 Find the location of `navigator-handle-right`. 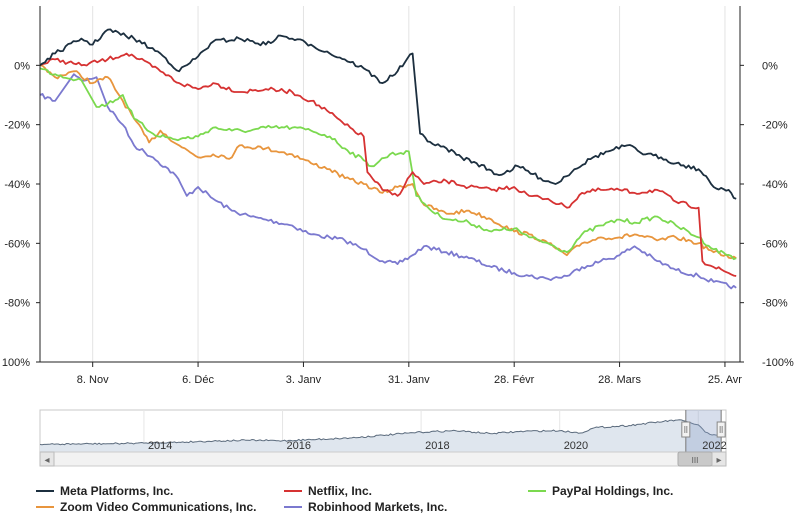

navigator-handle-right is located at coordinates (721, 431).